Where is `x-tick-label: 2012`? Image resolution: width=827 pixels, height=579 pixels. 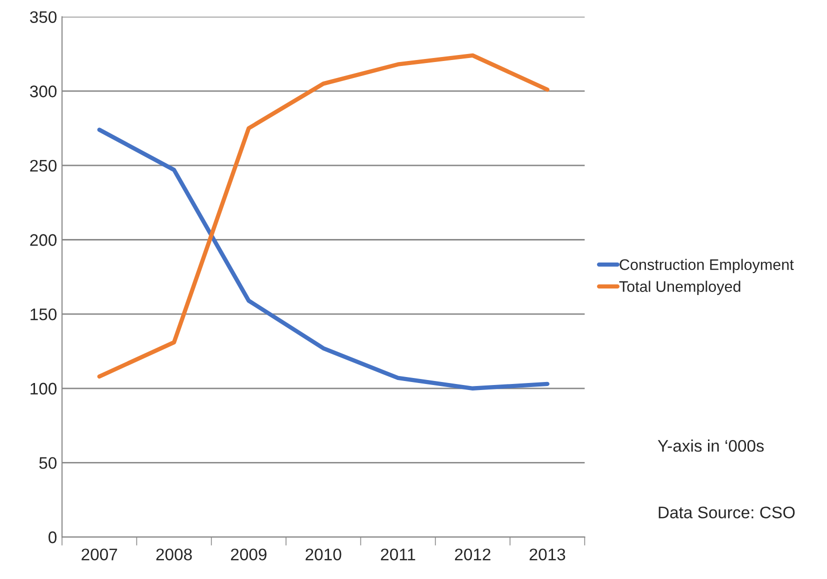 x-tick-label: 2012 is located at coordinates (472, 554).